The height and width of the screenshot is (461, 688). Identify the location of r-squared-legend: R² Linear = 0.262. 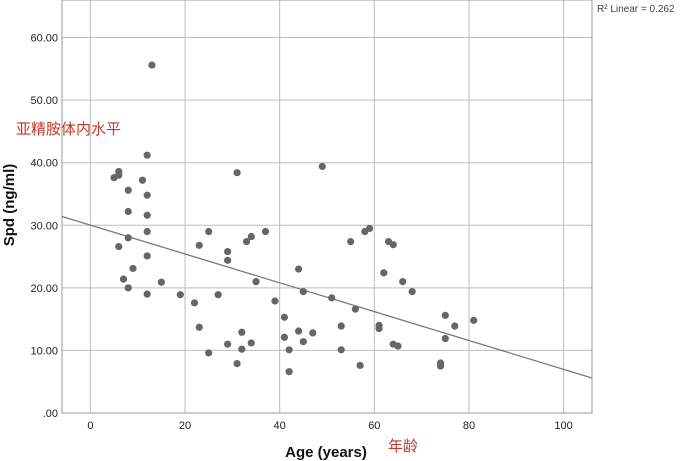
(636, 9).